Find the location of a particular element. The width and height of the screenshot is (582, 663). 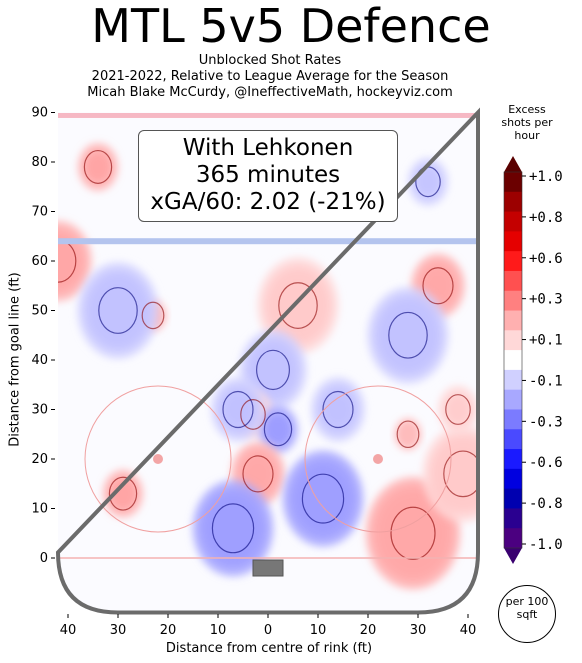

y-tick-label: 70 is located at coordinates (39, 212).